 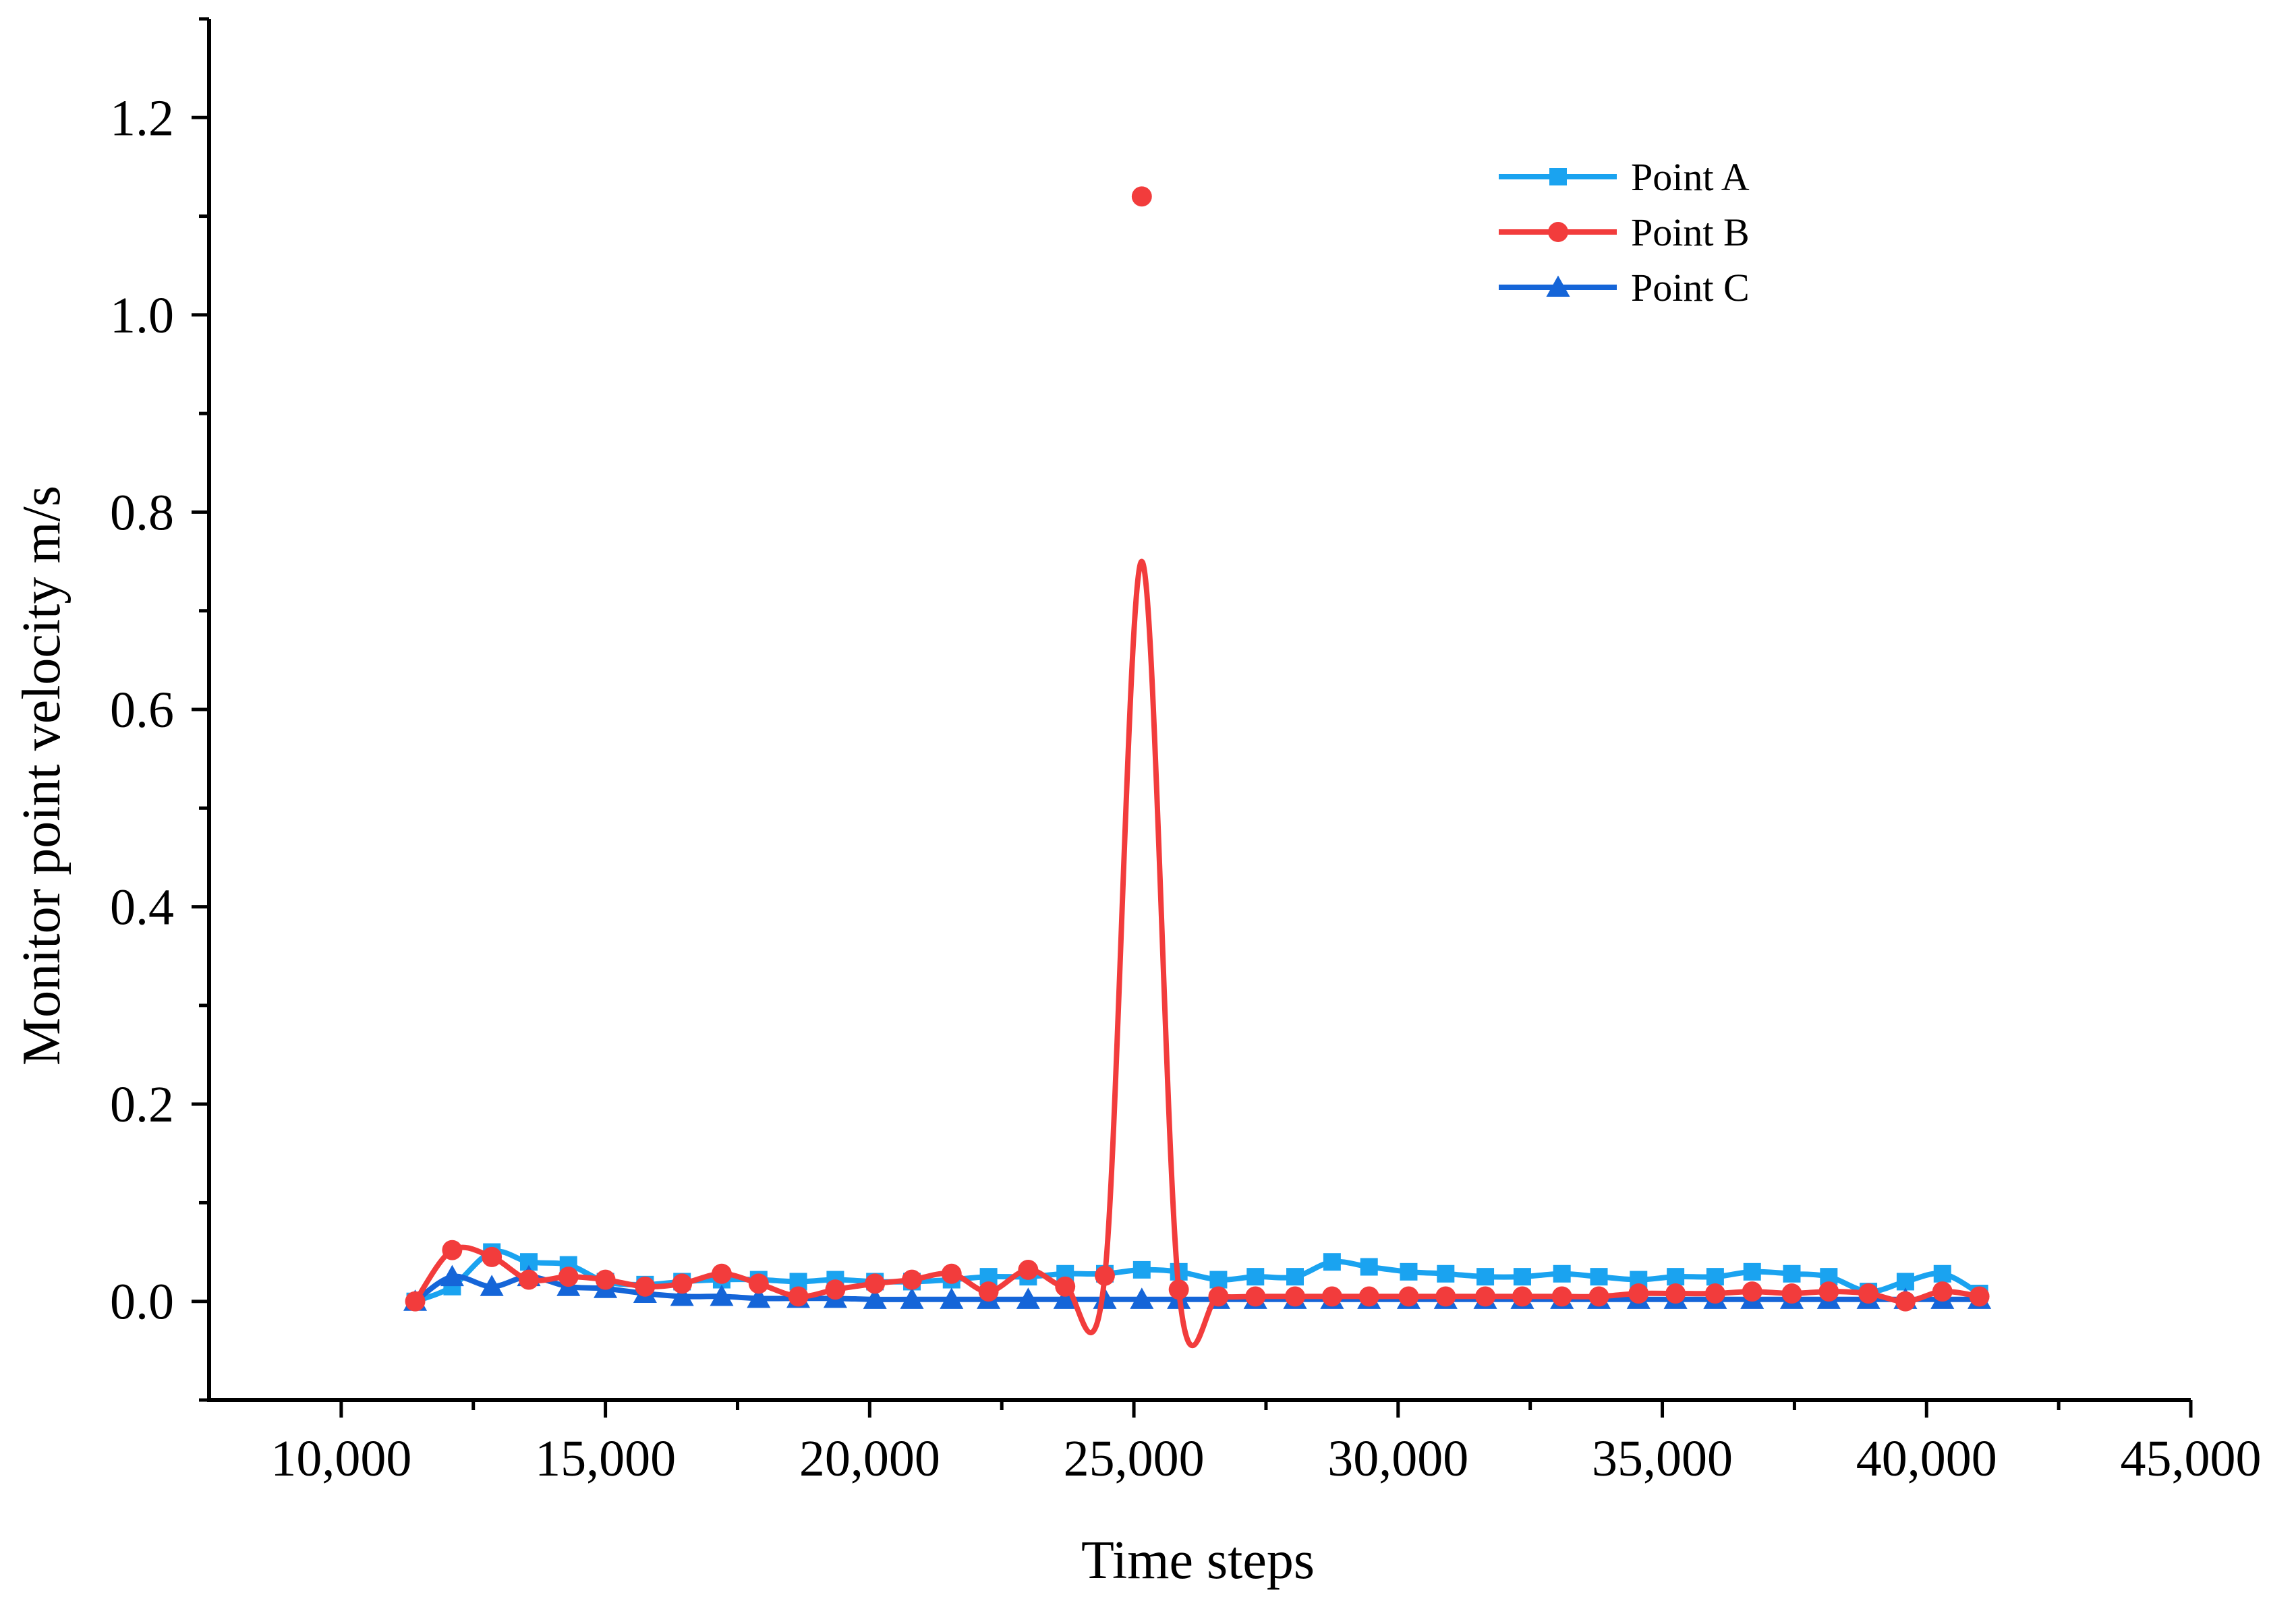 What do you see at coordinates (340, 1458) in the screenshot?
I see `x-tick-label: 10,000` at bounding box center [340, 1458].